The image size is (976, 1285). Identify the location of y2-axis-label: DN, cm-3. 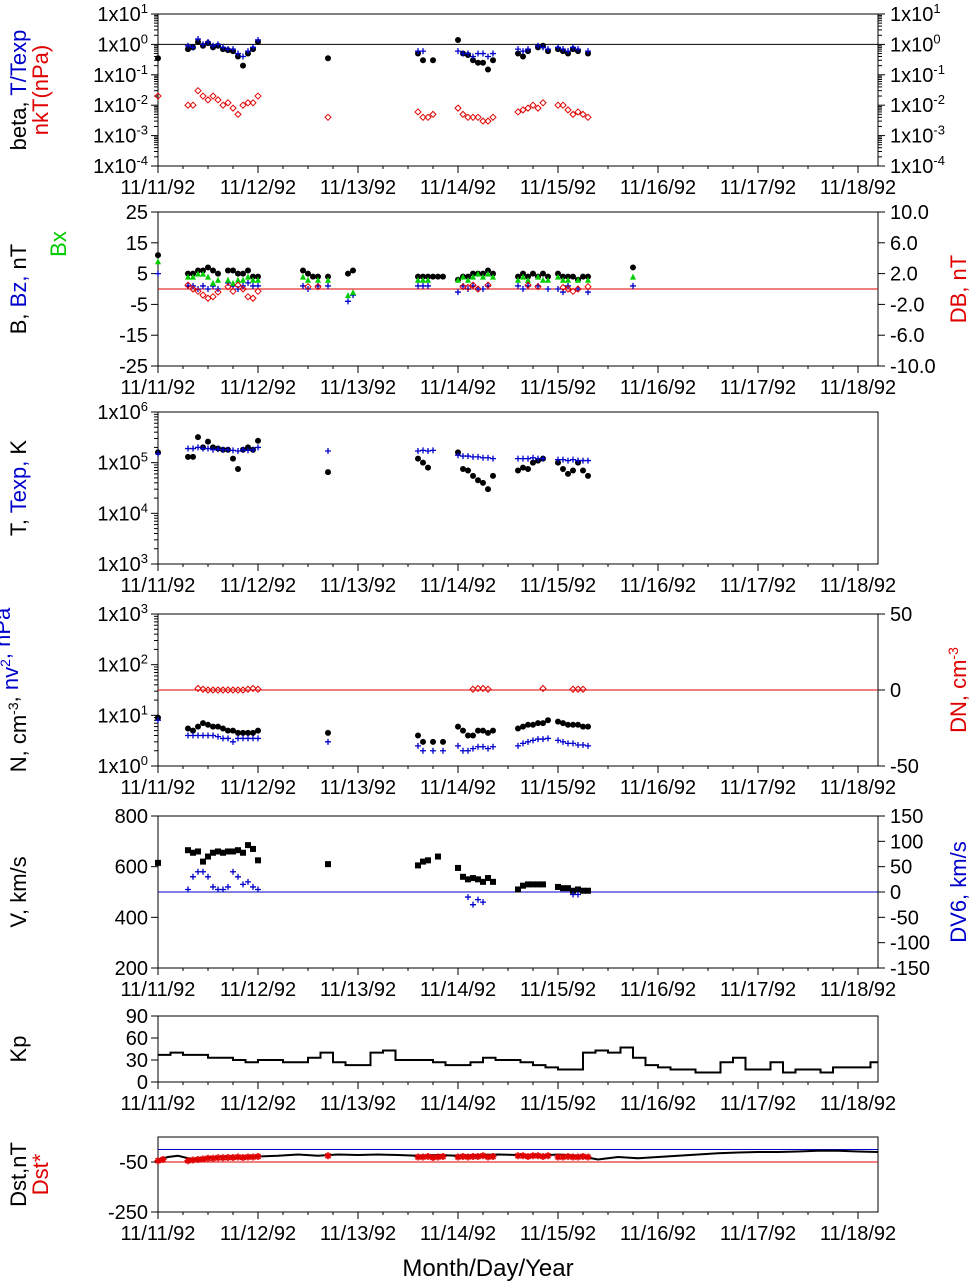
(958, 690).